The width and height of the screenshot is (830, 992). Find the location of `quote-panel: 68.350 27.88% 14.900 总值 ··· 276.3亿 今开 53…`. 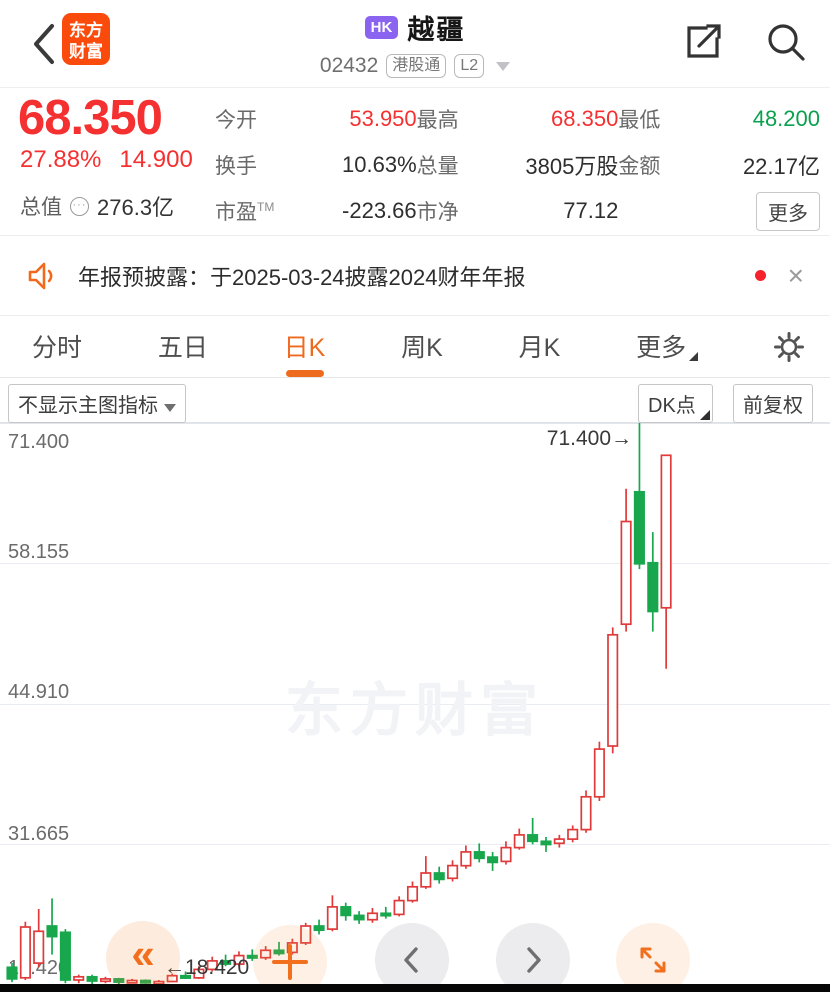

quote-panel: 68.350 27.88% 14.900 总值 ··· 276.3亿 今开 53… is located at coordinates (415, 162).